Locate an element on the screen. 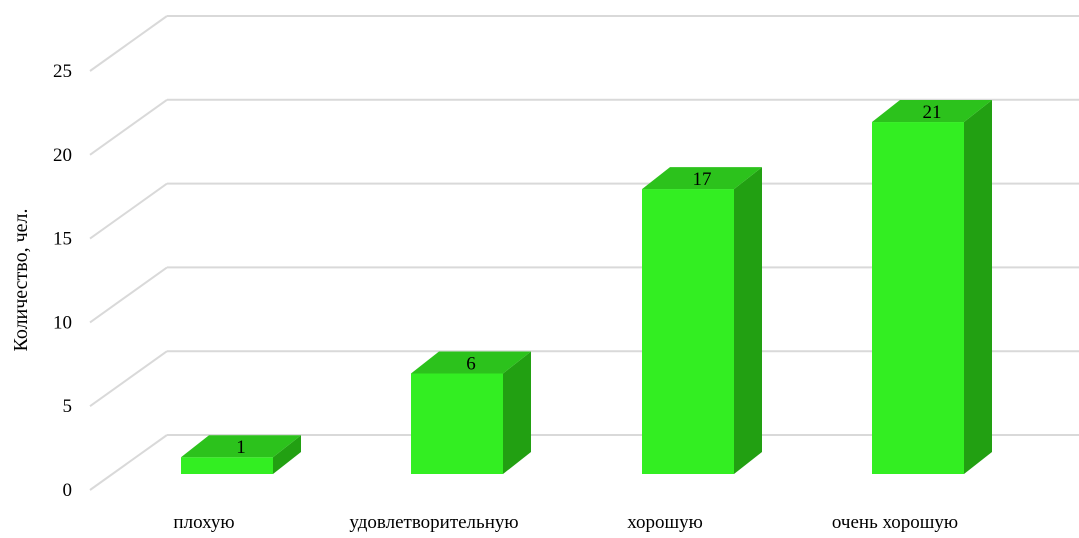 Image resolution: width=1079 pixels, height=538 pixels. y-tick-label: 10 is located at coordinates (62, 322).